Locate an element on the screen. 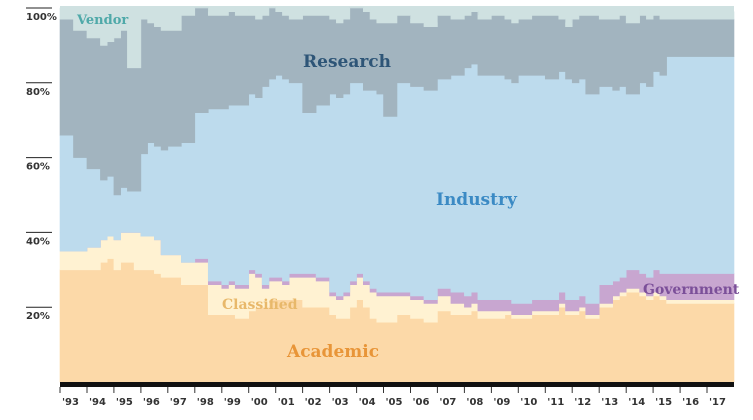 This screenshot has height=420, width=753. x-tick-label: '97 is located at coordinates (178, 402).